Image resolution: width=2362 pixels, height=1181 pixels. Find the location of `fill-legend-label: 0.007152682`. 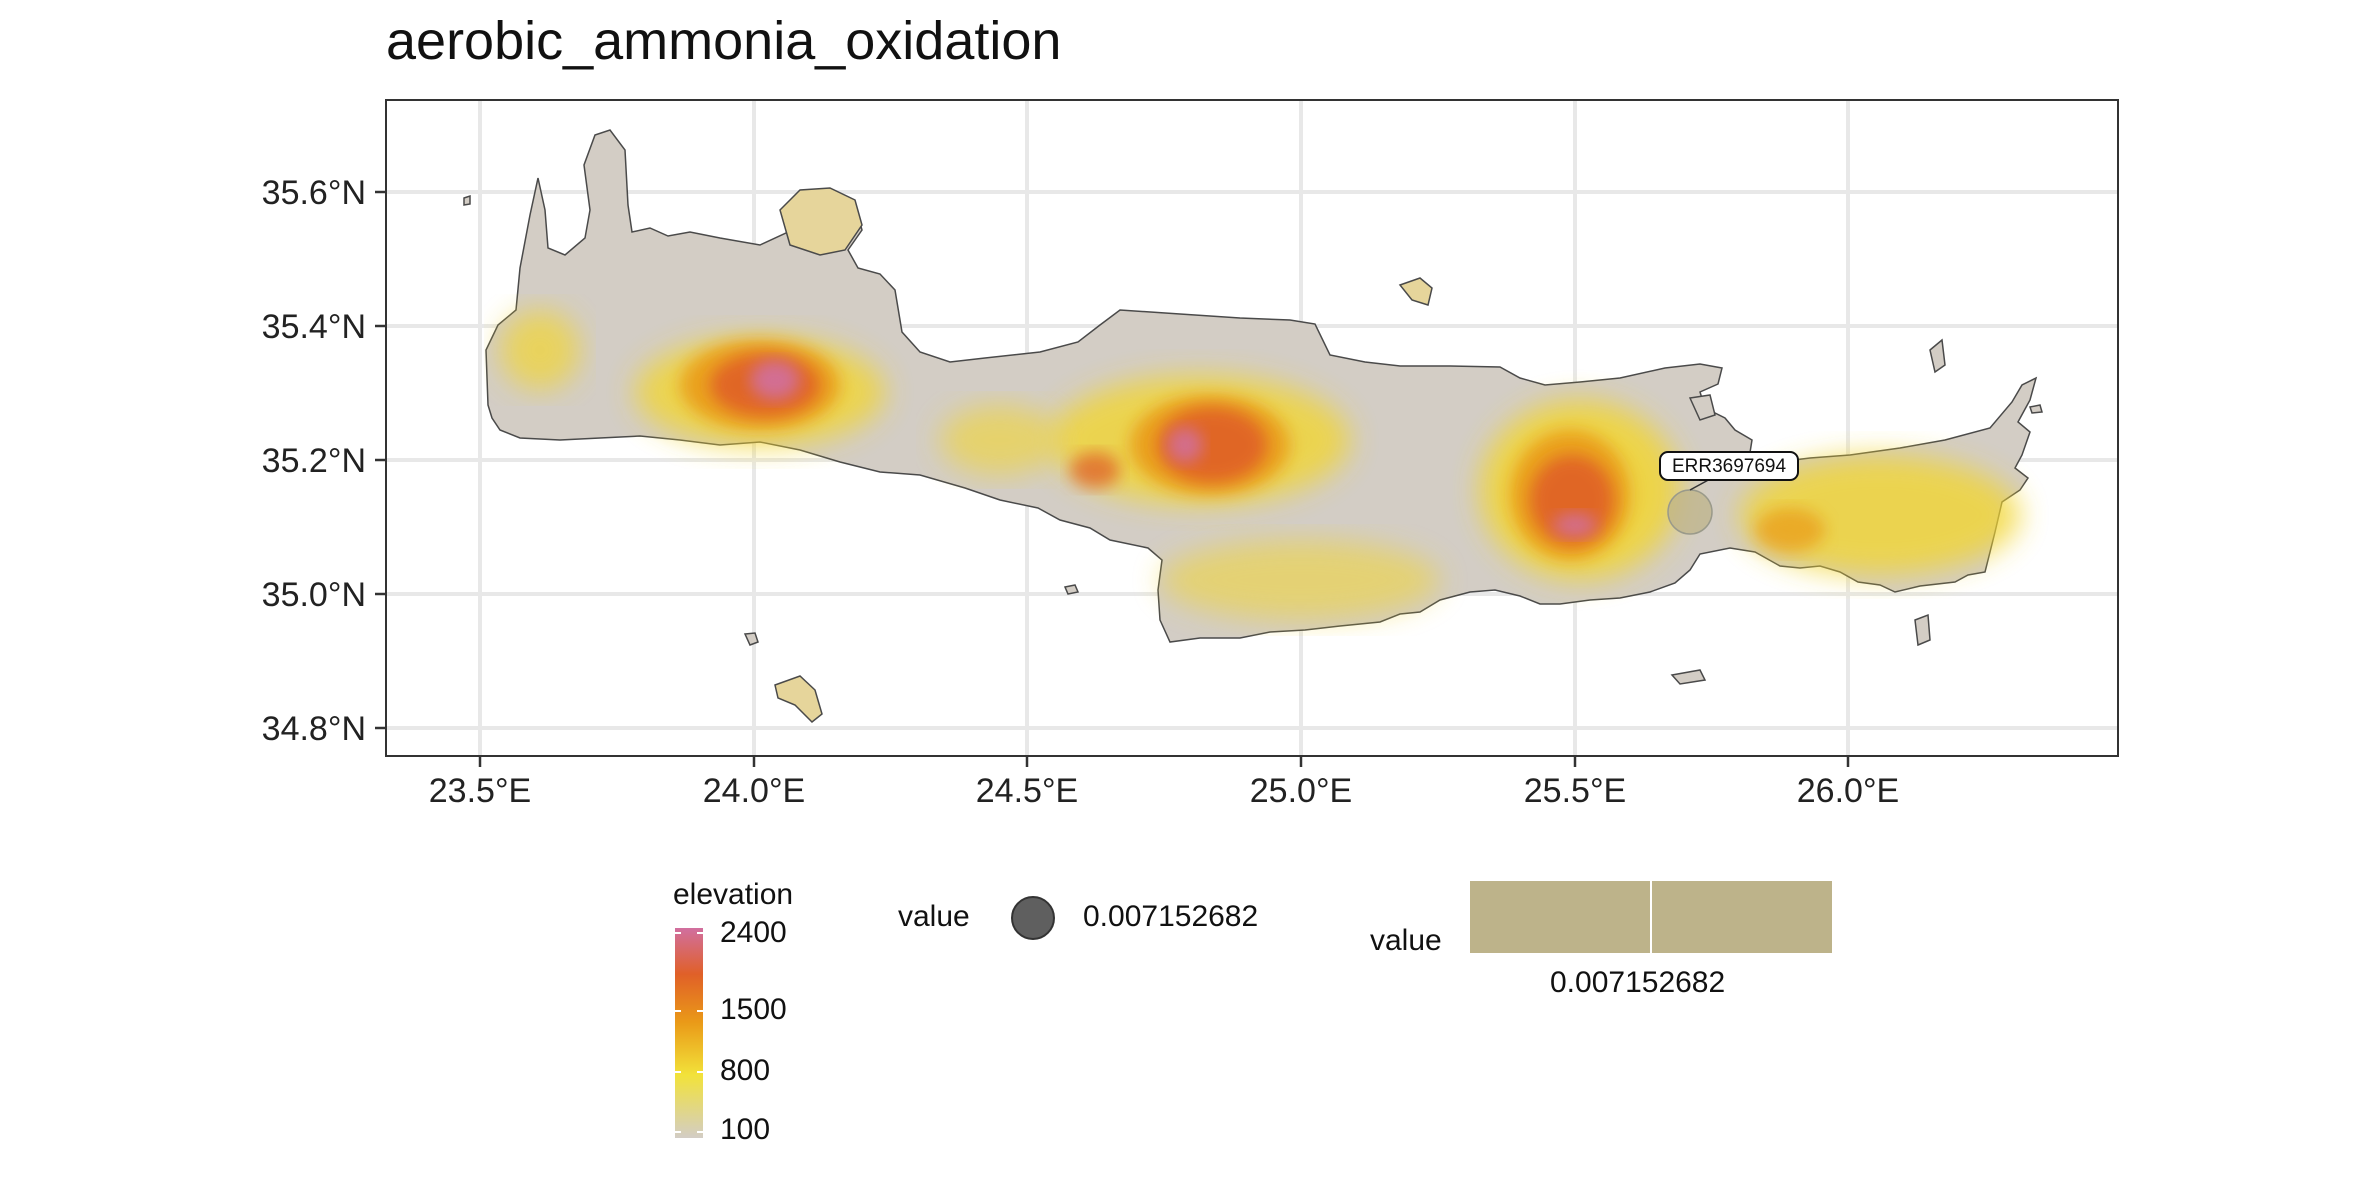

fill-legend-label: 0.007152682 is located at coordinates (1638, 982).